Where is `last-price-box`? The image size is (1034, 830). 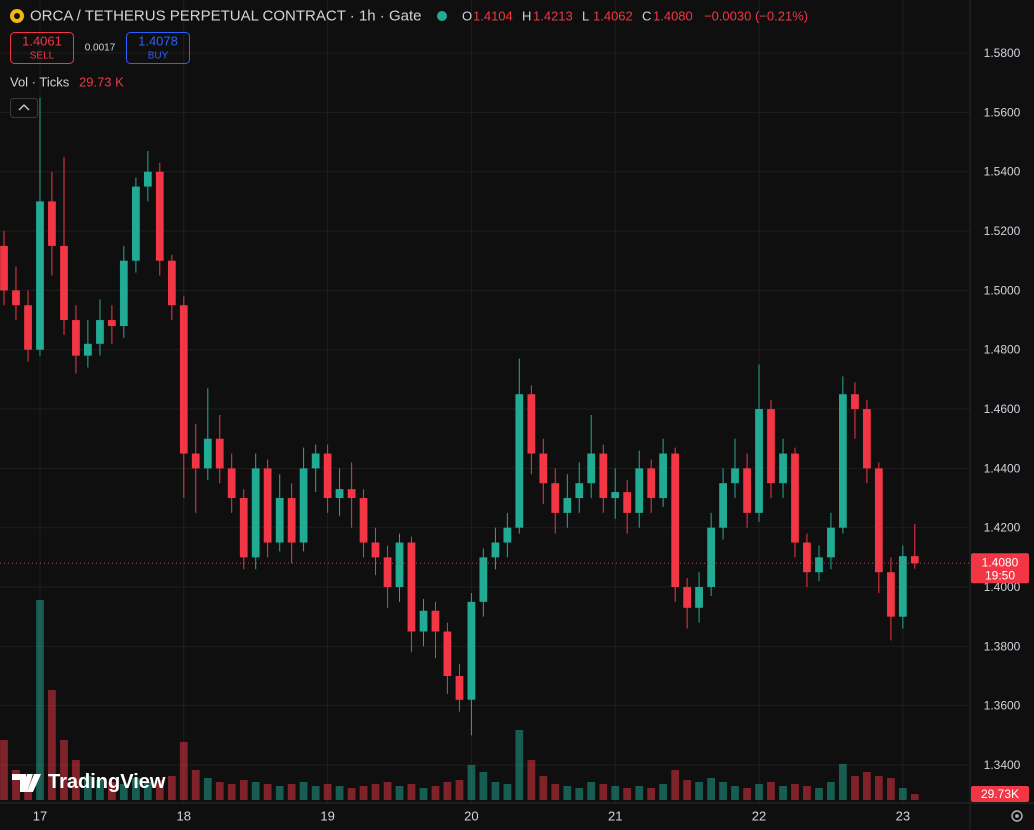
last-price-box is located at coordinates (1000, 568).